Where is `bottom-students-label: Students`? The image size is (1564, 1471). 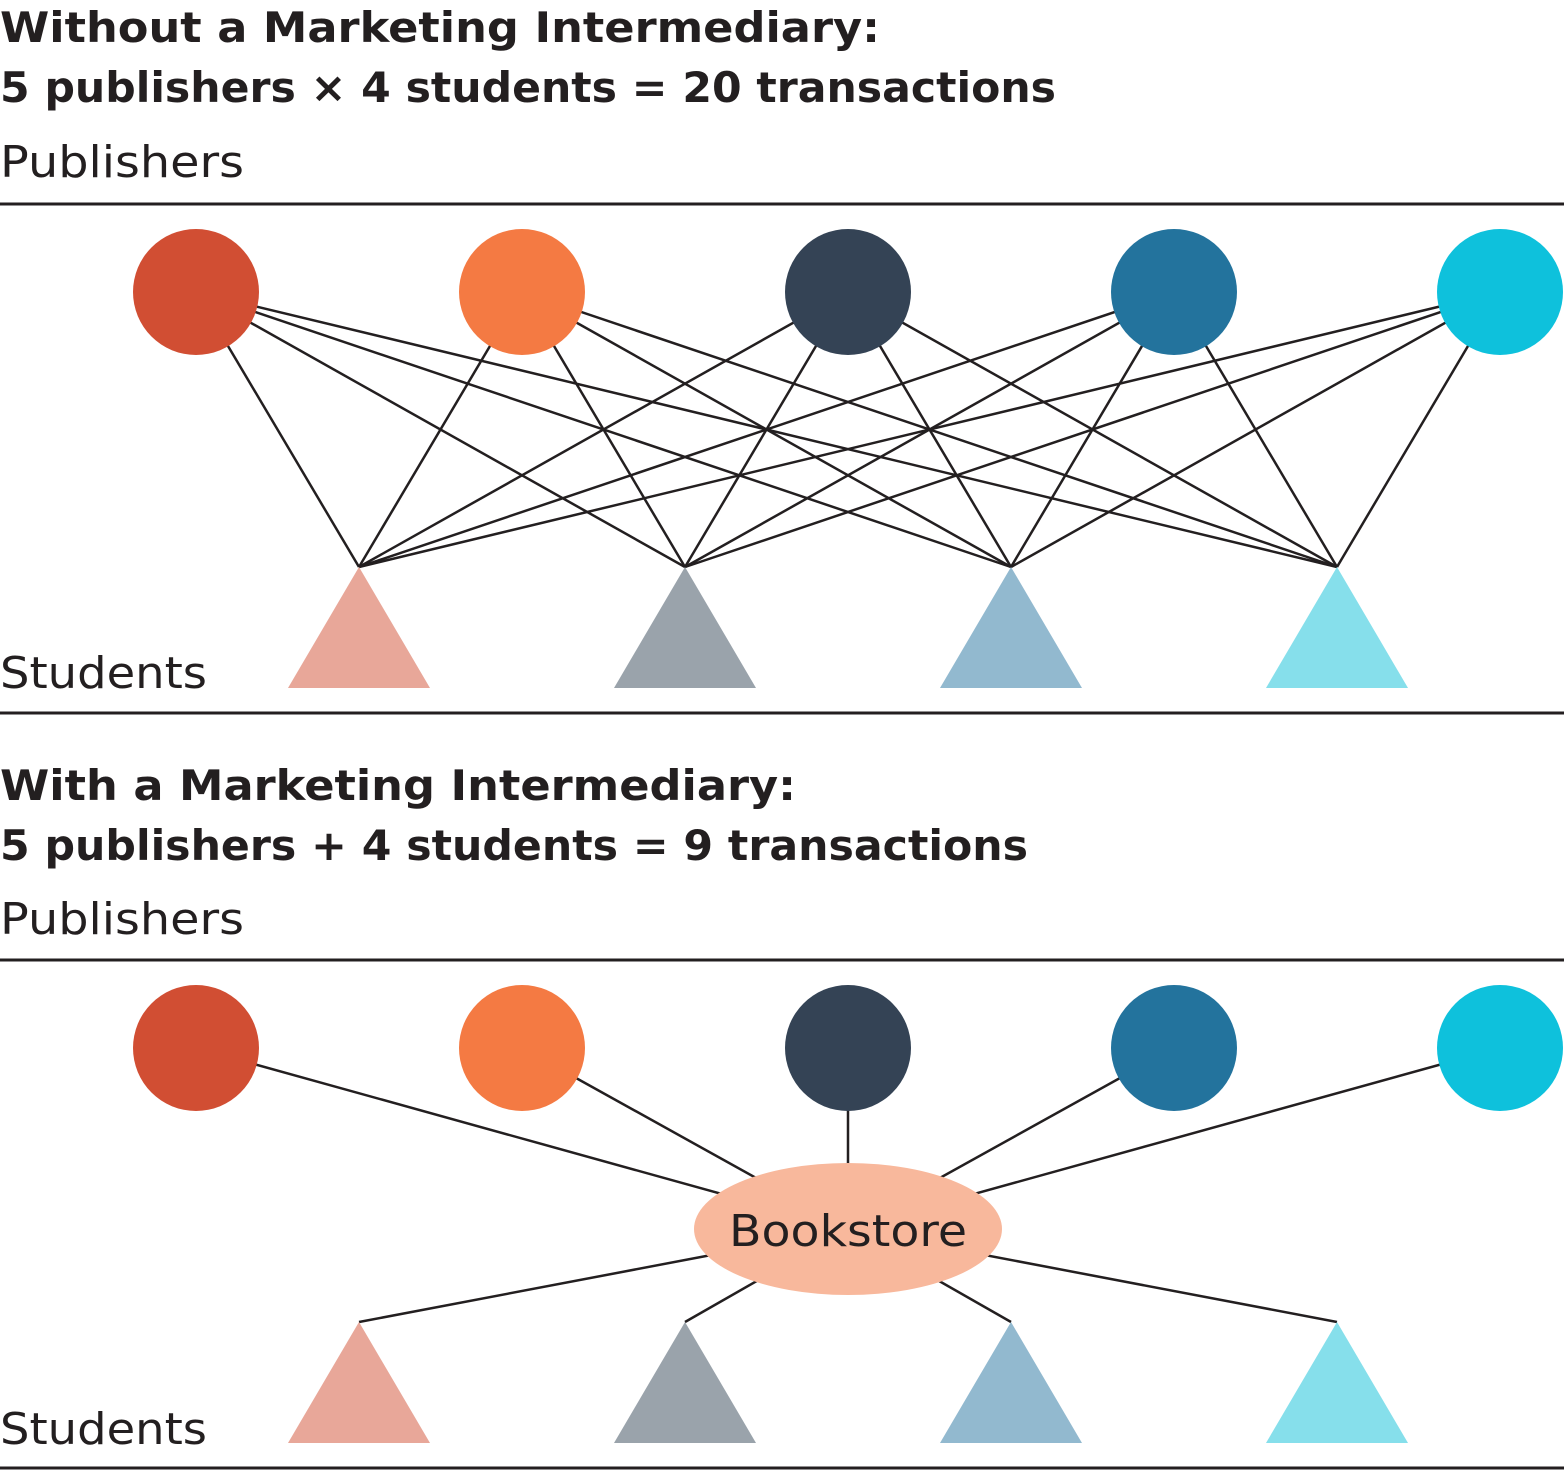 bottom-students-label: Students is located at coordinates (103, 1429).